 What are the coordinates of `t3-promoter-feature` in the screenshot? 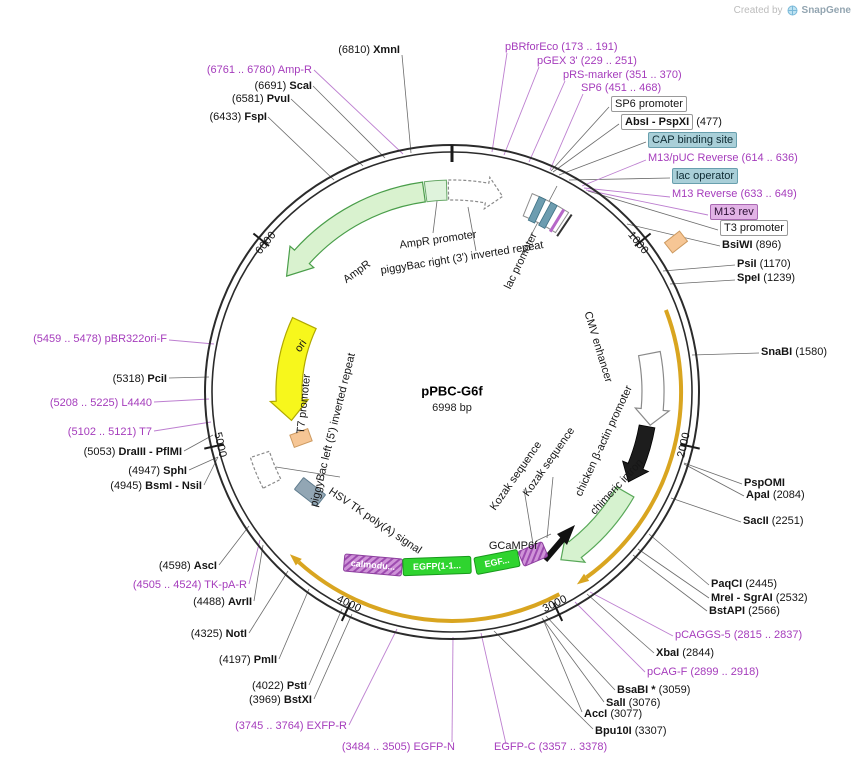 It's located at (564, 225).